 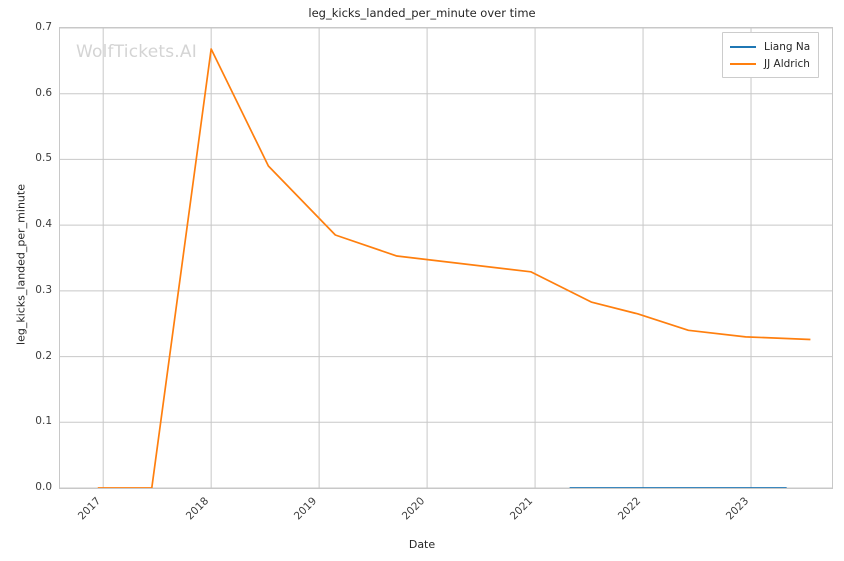 I want to click on chart-legend: Liang Na JJ Aldrich, so click(x=771, y=55).